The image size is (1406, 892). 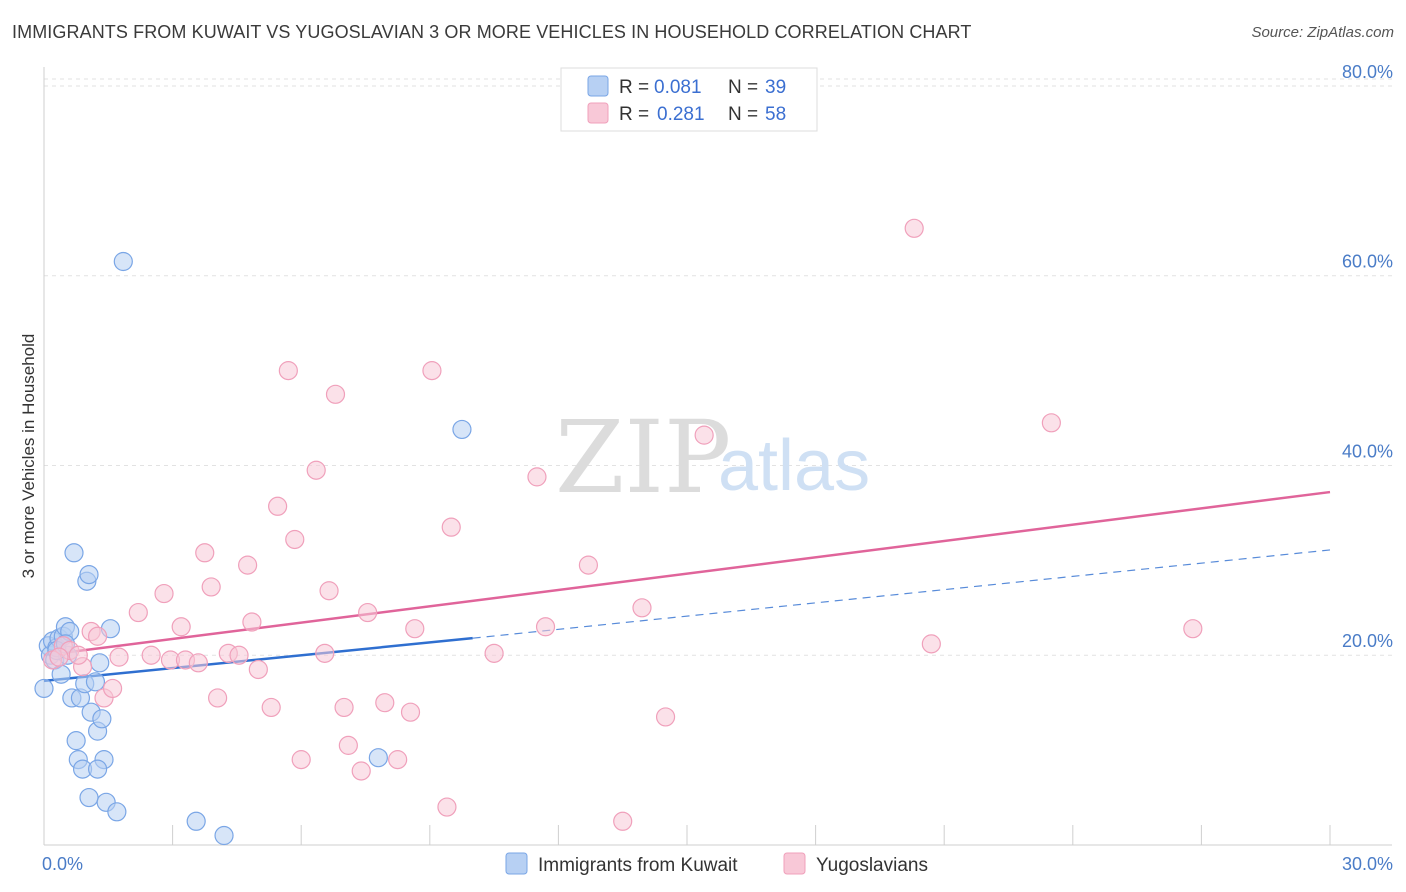 What do you see at coordinates (743, 114) in the screenshot?
I see `legend-n-label-2: N =` at bounding box center [743, 114].